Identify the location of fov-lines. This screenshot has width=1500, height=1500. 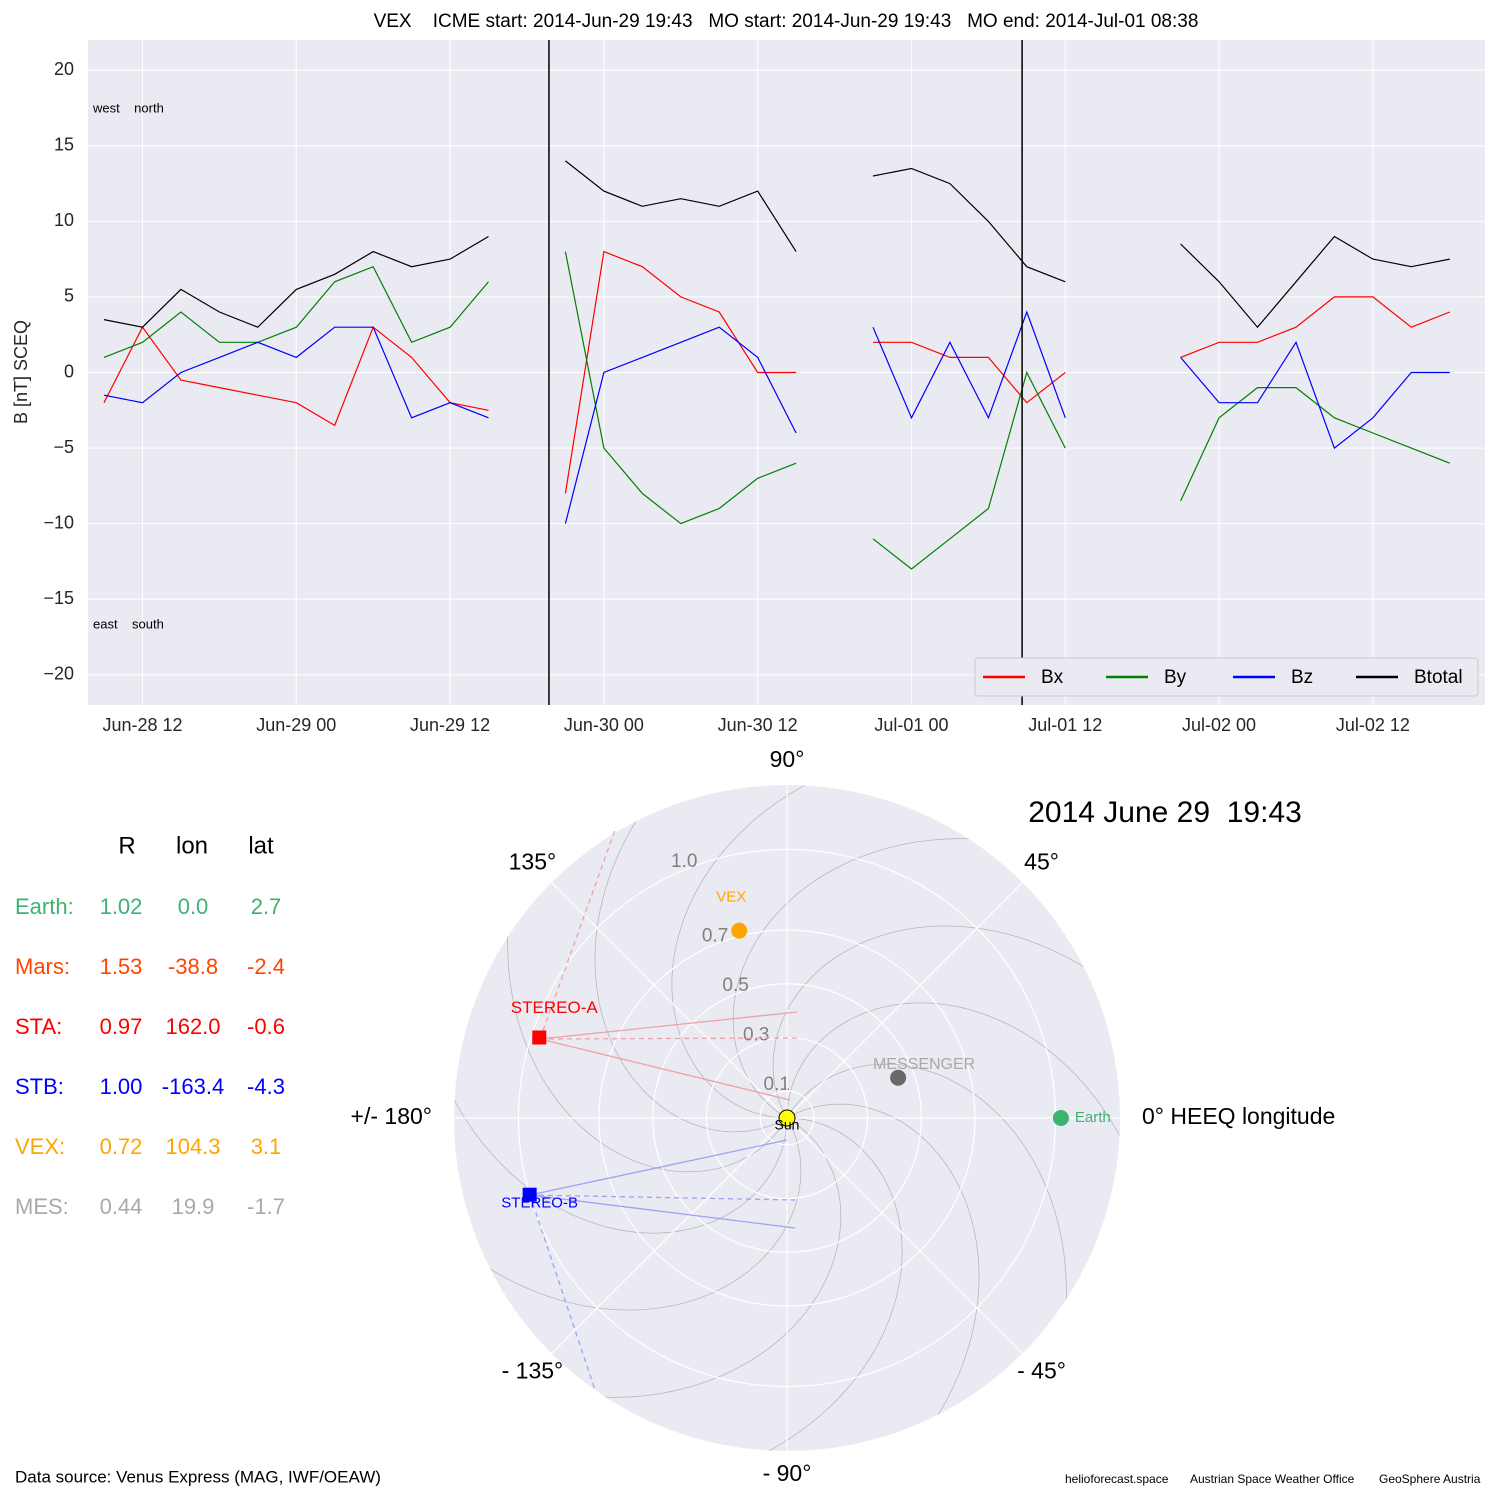
(663, 1110).